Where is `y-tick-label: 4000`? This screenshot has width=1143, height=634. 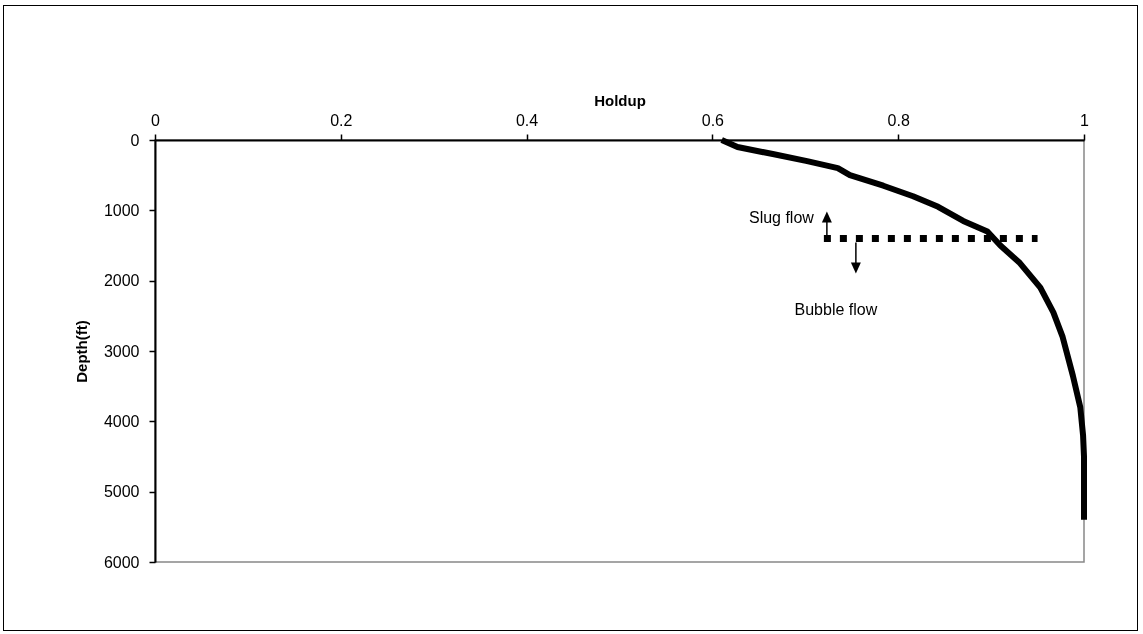 y-tick-label: 4000 is located at coordinates (121, 421).